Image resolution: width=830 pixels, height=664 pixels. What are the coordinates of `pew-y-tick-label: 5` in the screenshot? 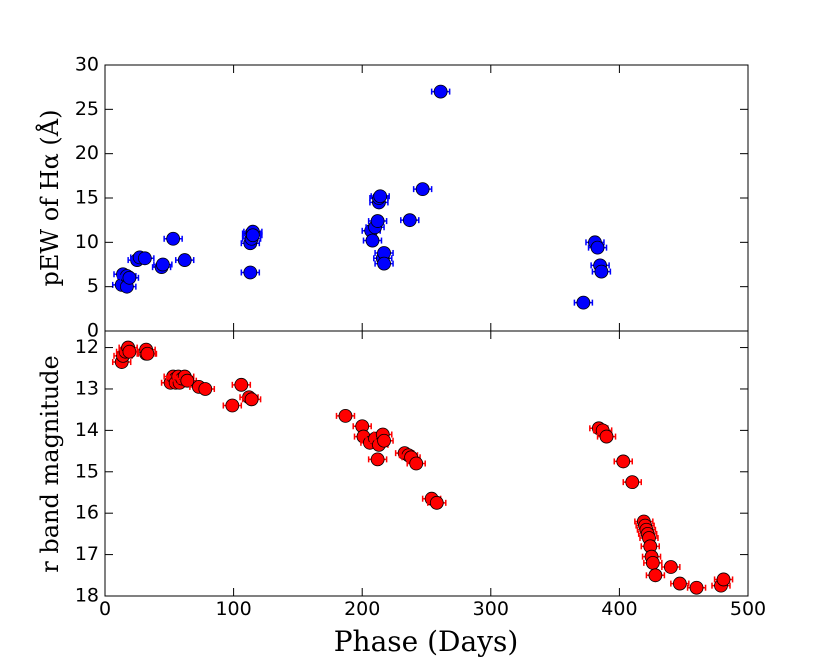 It's located at (93, 286).